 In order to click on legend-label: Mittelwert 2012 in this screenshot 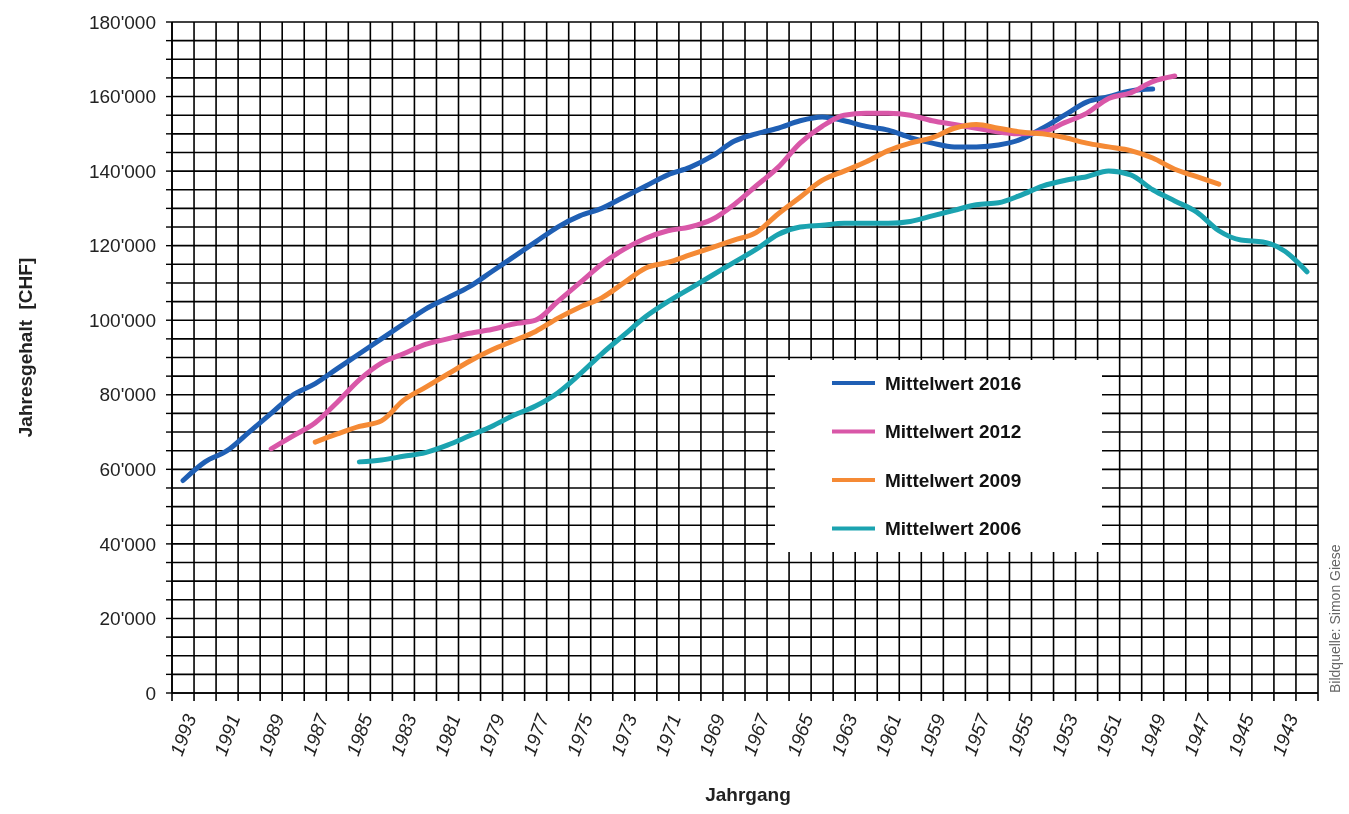, I will do `click(953, 432)`.